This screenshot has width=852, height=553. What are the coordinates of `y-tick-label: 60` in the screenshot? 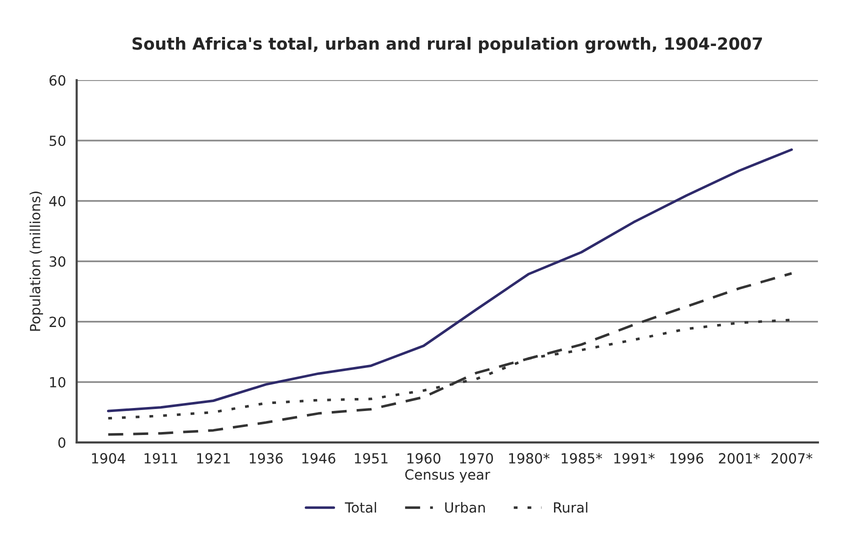 It's located at (58, 80).